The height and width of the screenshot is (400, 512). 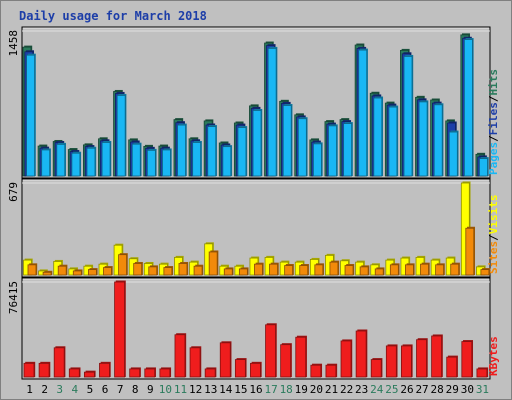 What do you see at coordinates (13, 192) in the screenshot?
I see `y-max-label: 679` at bounding box center [13, 192].